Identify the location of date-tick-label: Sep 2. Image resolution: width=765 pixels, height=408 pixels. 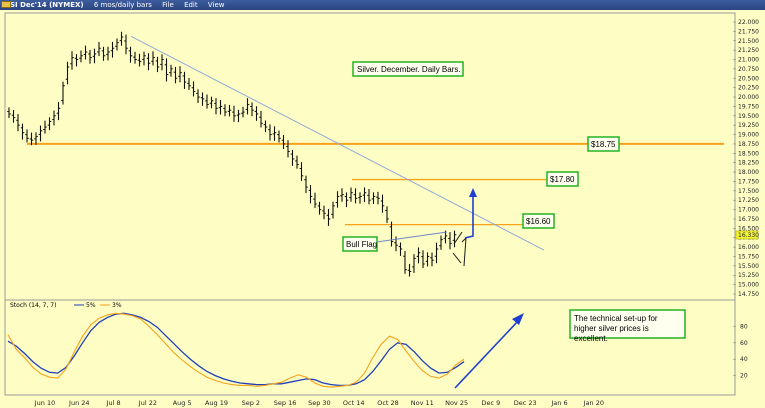
(251, 403).